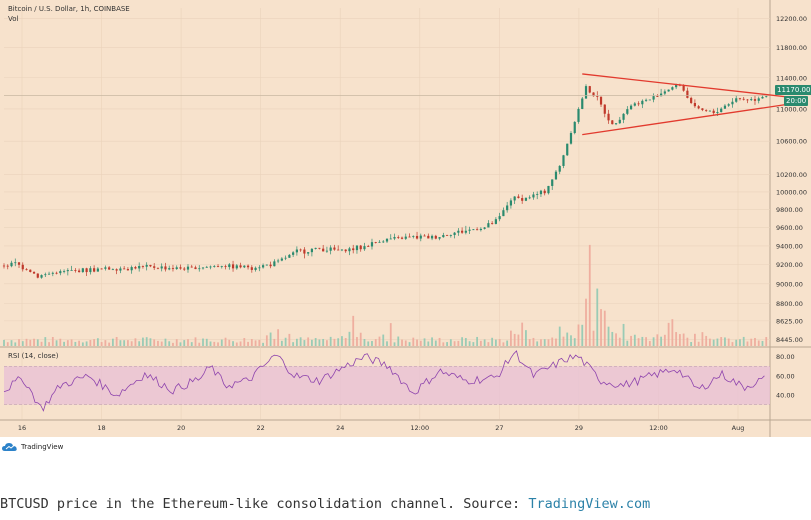  I want to click on price-tick-label: 10600.00, so click(791, 142).